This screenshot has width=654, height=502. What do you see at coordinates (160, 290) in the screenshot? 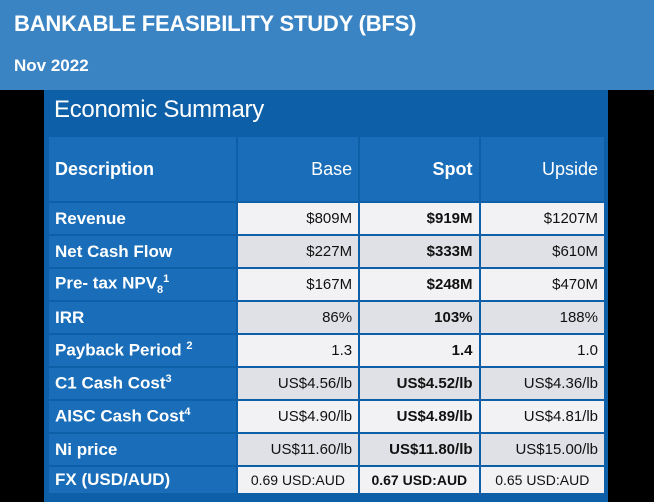
I see `footnote-sub: 8` at bounding box center [160, 290].